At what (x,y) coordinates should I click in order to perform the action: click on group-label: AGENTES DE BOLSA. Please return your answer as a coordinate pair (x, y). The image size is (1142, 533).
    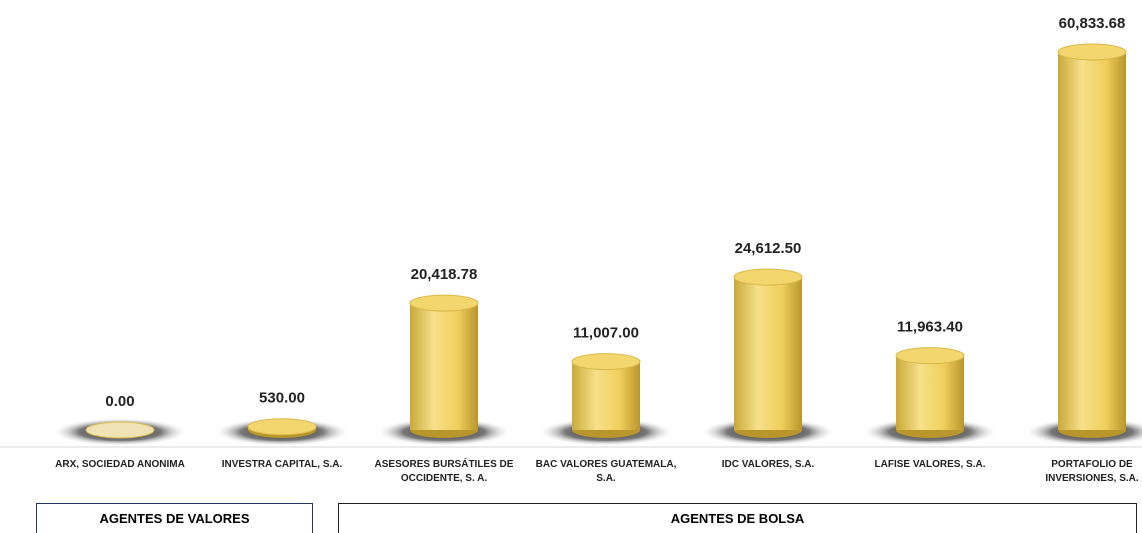
    Looking at the image, I should click on (737, 518).